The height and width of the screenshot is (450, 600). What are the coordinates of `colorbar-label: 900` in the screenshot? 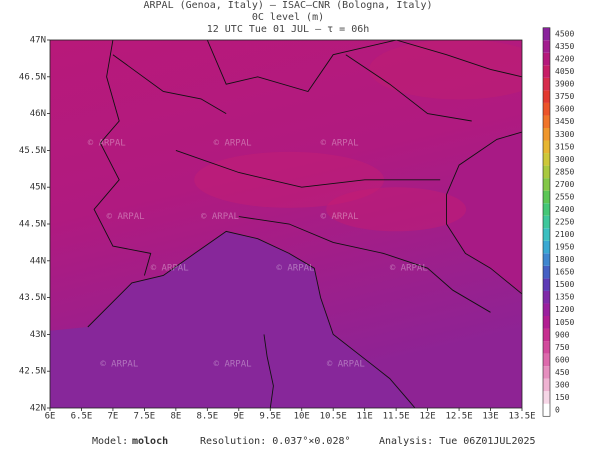 It's located at (562, 334).